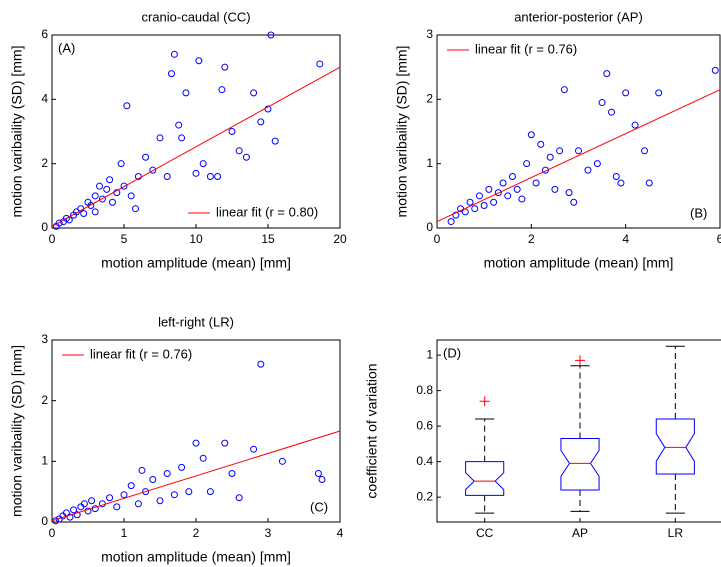 This screenshot has width=721, height=567. Describe the element at coordinates (319, 506) in the screenshot. I see `panel-label: (C)` at that location.